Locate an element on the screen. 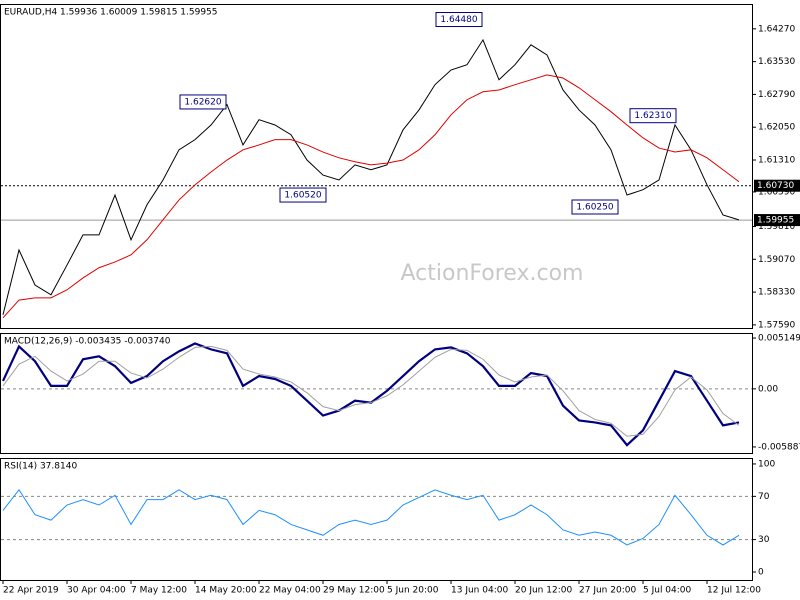 This screenshot has height=600, width=800. x-tick-label: 13 Jun 04:00 is located at coordinates (479, 591).